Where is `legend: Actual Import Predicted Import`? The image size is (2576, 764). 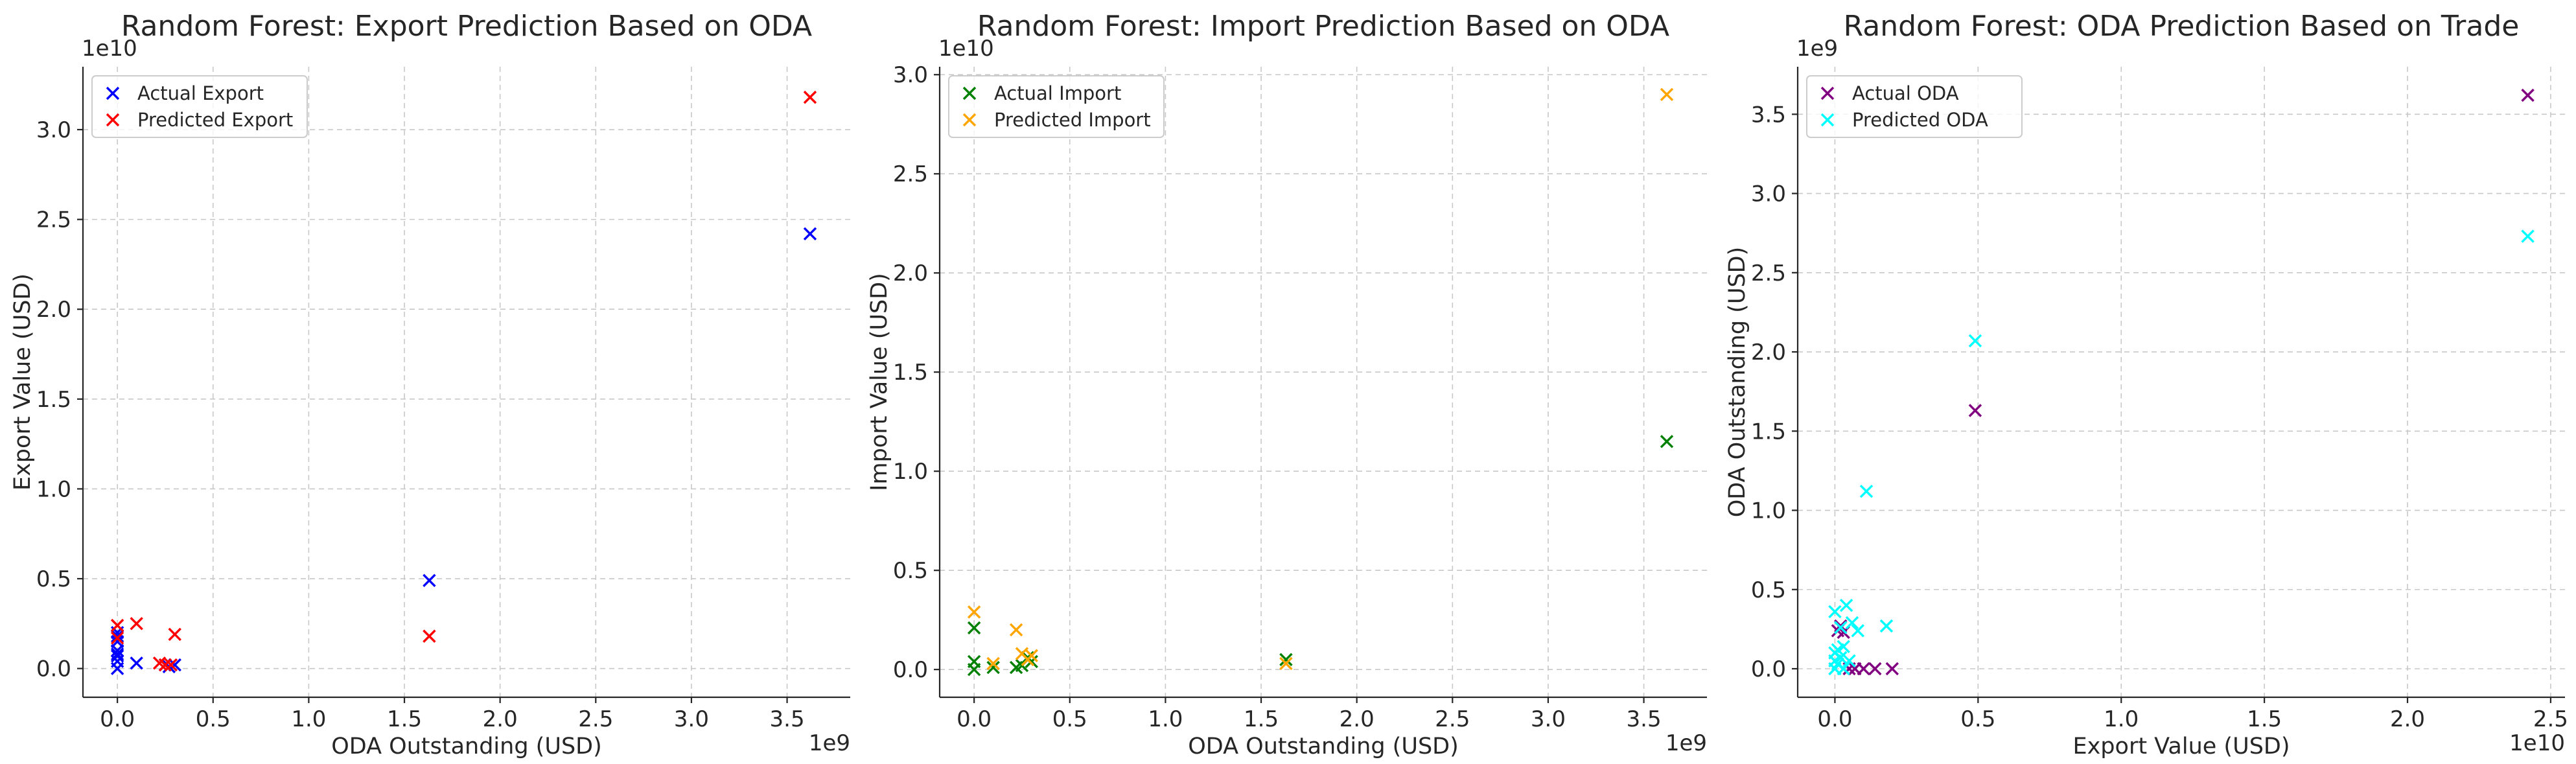 legend: Actual Import Predicted Import is located at coordinates (1056, 106).